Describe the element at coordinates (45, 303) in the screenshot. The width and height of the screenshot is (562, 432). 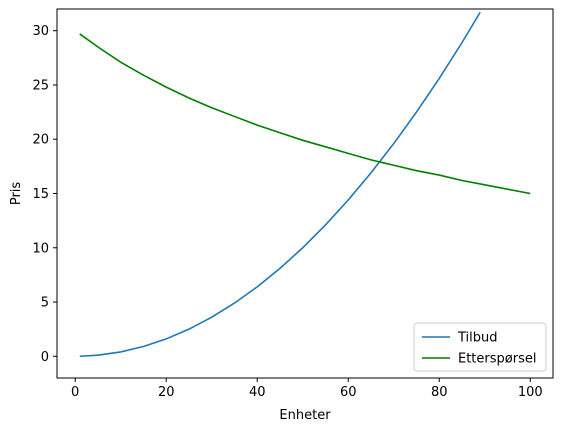
I see `y-tick-label: 5` at that location.